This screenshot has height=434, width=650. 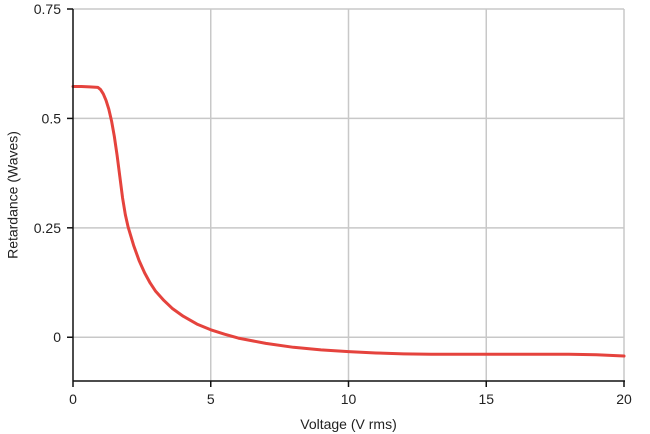 I want to click on y-tick-label: 0, so click(x=57, y=337).